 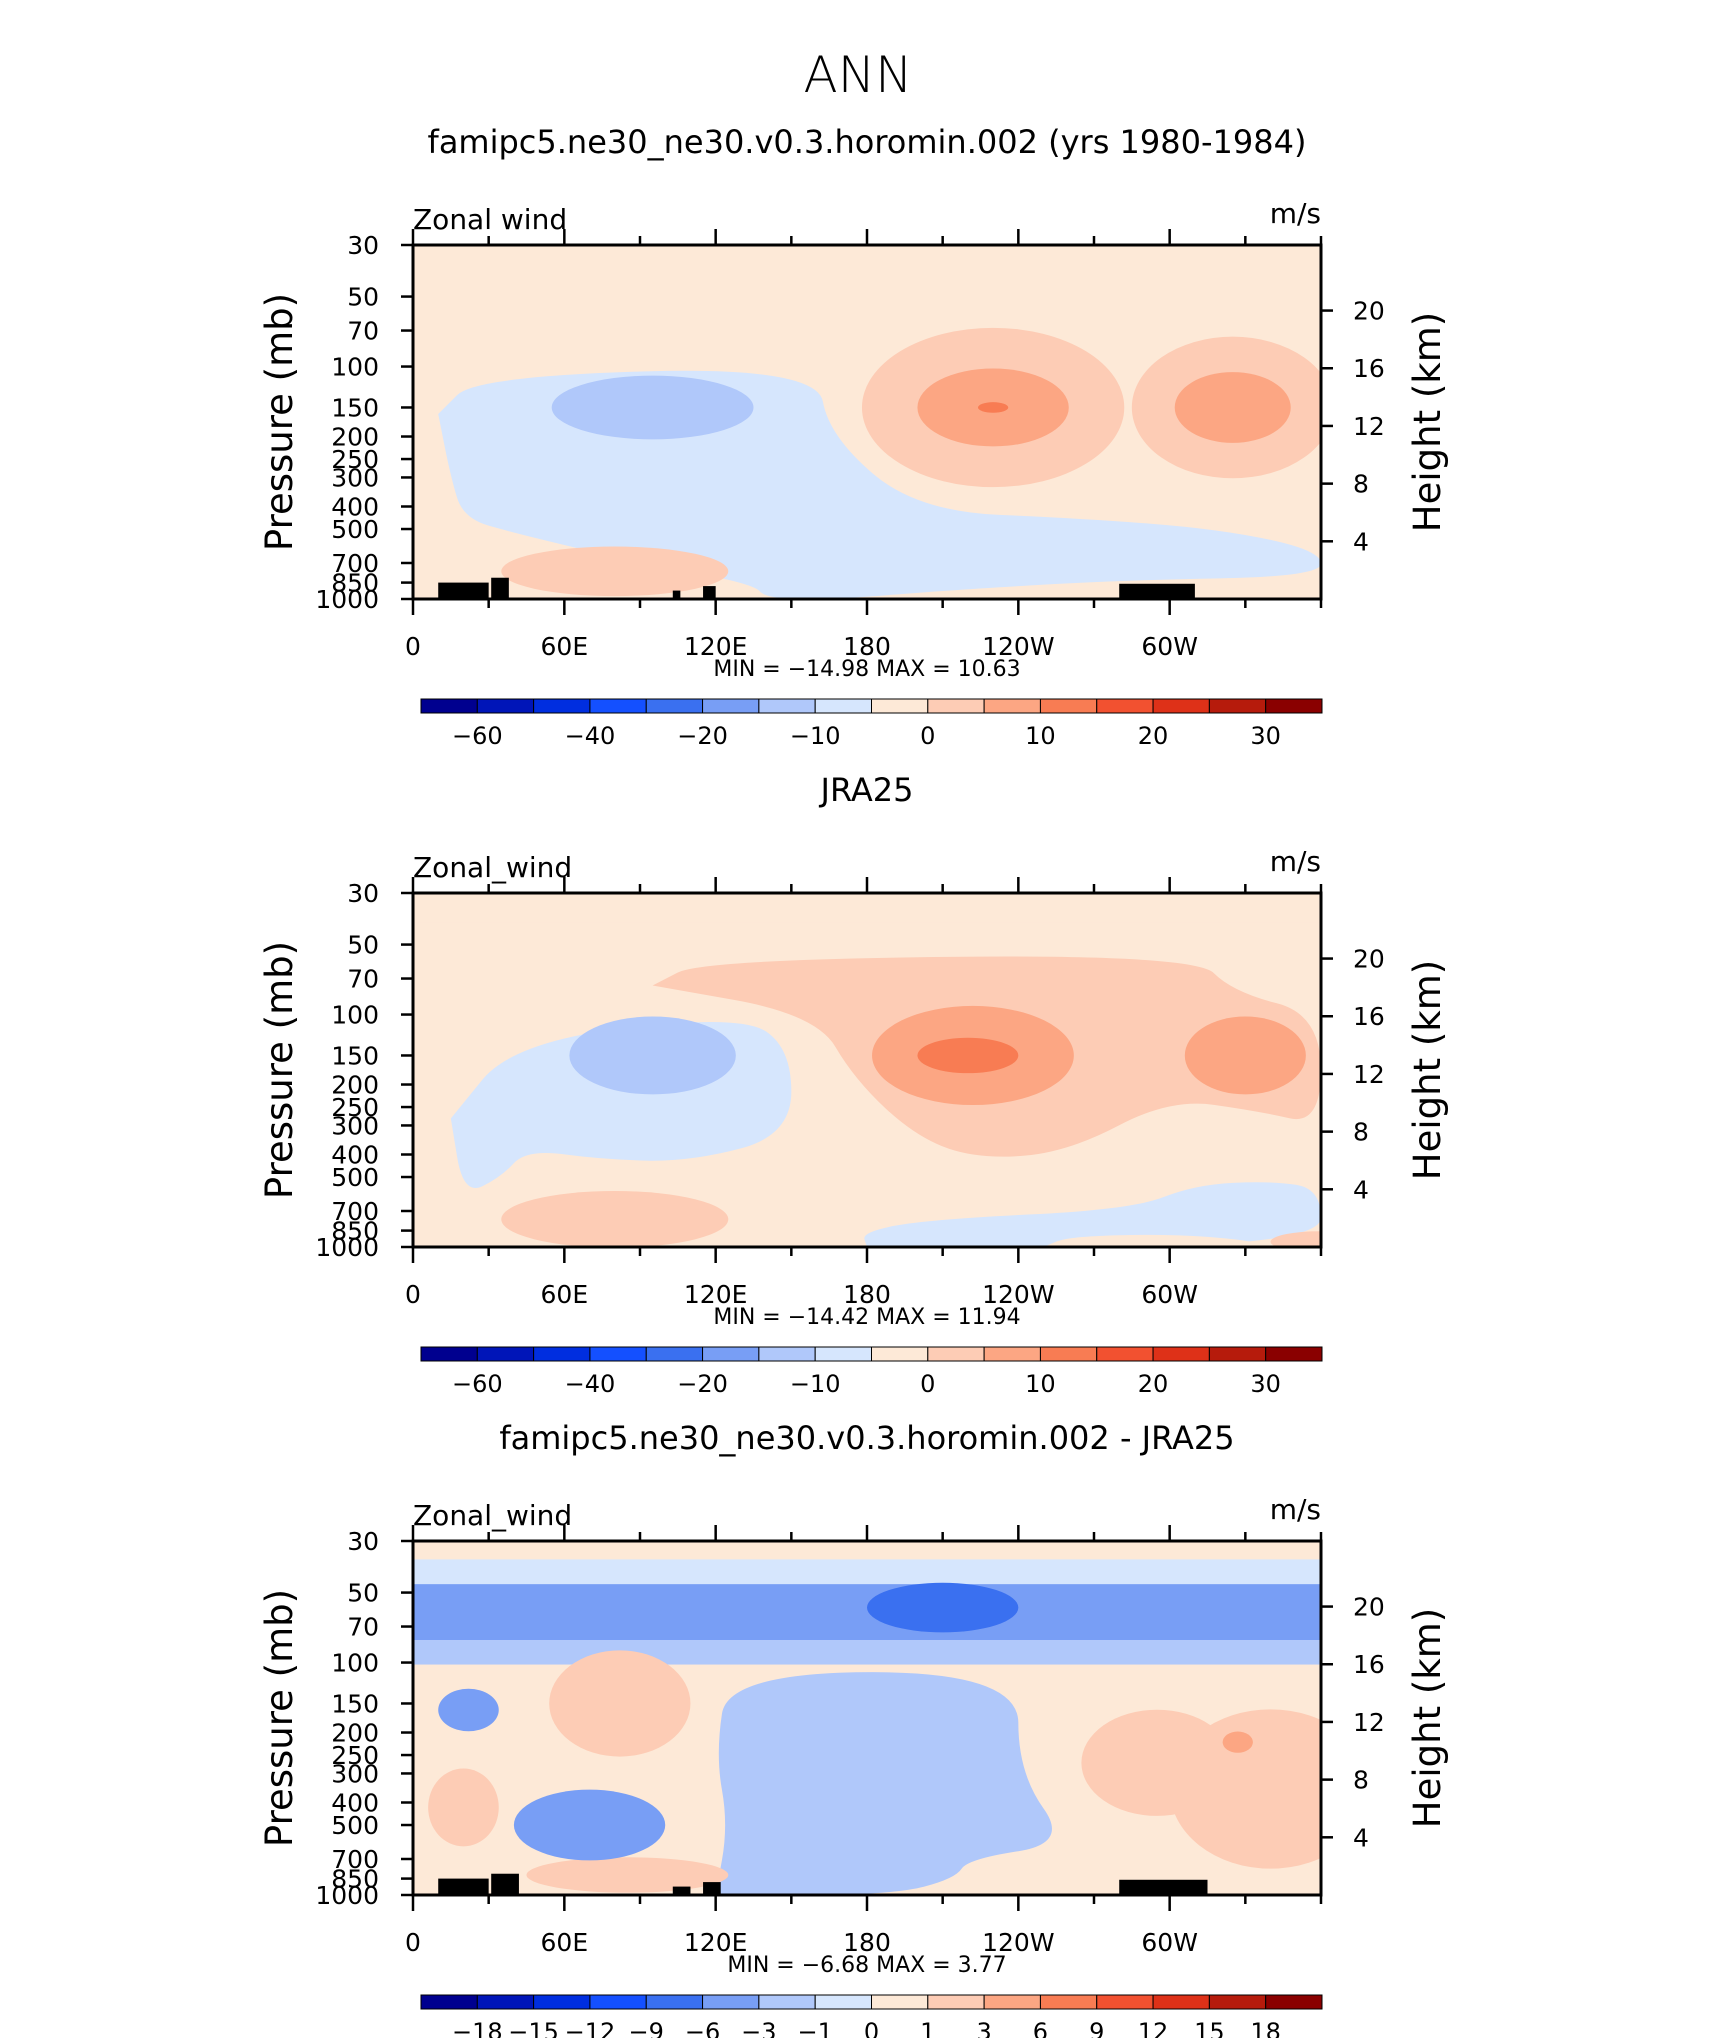 What do you see at coordinates (490, 219) in the screenshot?
I see `variable-label: Zonal wind` at bounding box center [490, 219].